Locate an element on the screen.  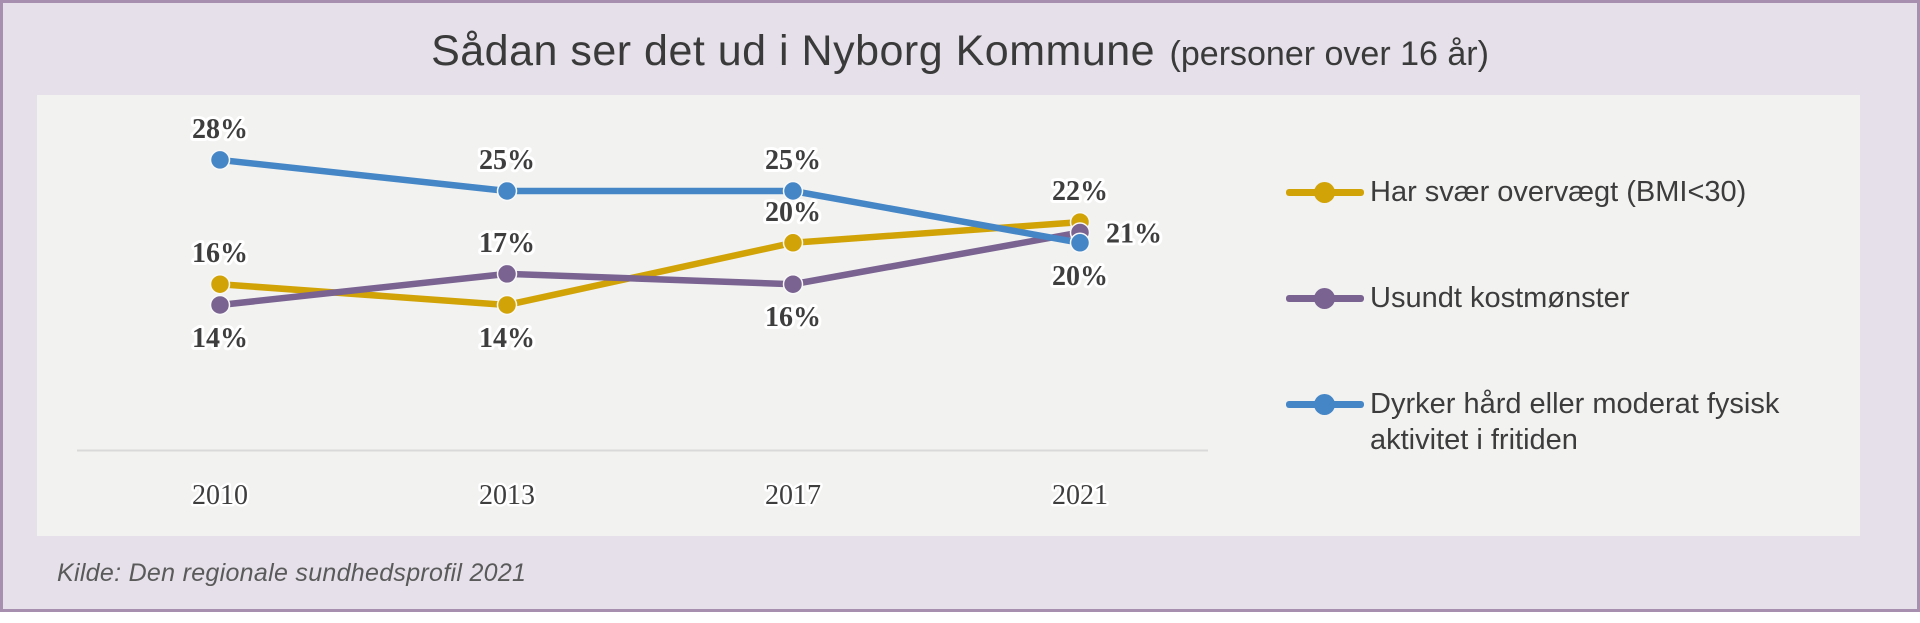
svg-text: 2021 is located at coordinates (1080, 495).